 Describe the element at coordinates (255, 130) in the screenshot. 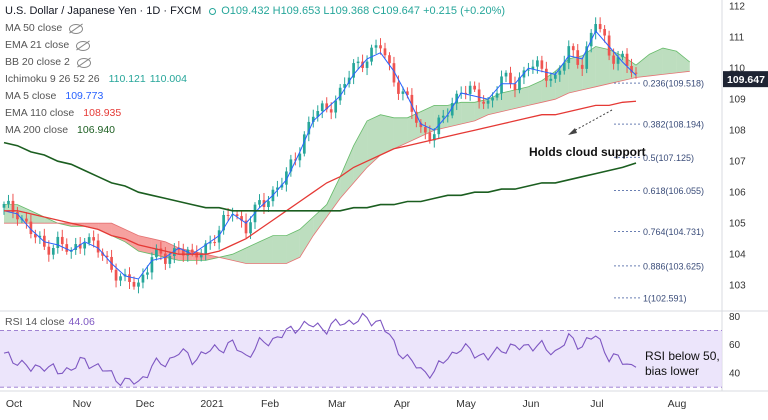

I see `indicator-row: MA 200 close 106.940` at that location.